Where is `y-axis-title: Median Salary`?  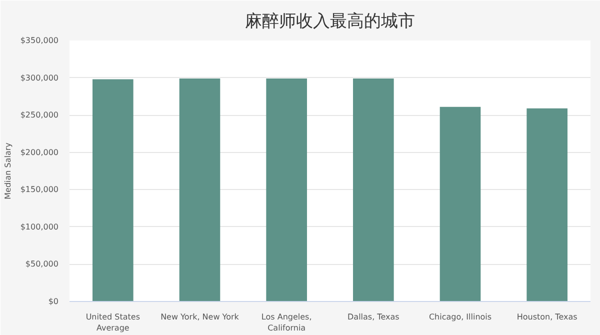
y-axis-title: Median Salary is located at coordinates (7, 171).